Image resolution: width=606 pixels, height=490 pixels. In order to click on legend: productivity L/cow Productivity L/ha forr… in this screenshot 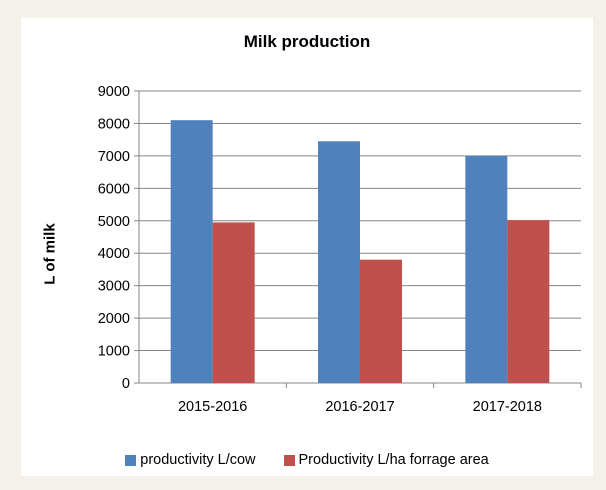, I will do `click(307, 460)`.